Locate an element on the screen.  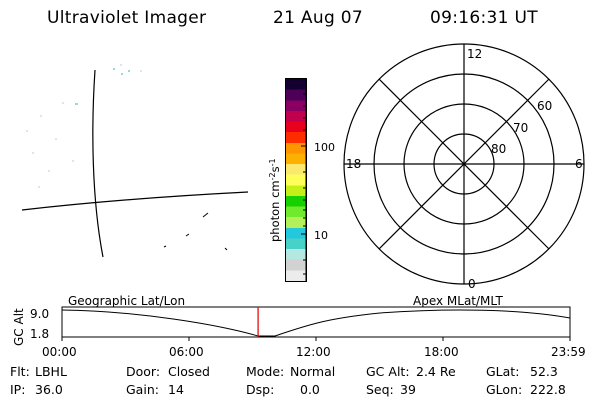
mlt-label-0: 0 is located at coordinates (472, 284).